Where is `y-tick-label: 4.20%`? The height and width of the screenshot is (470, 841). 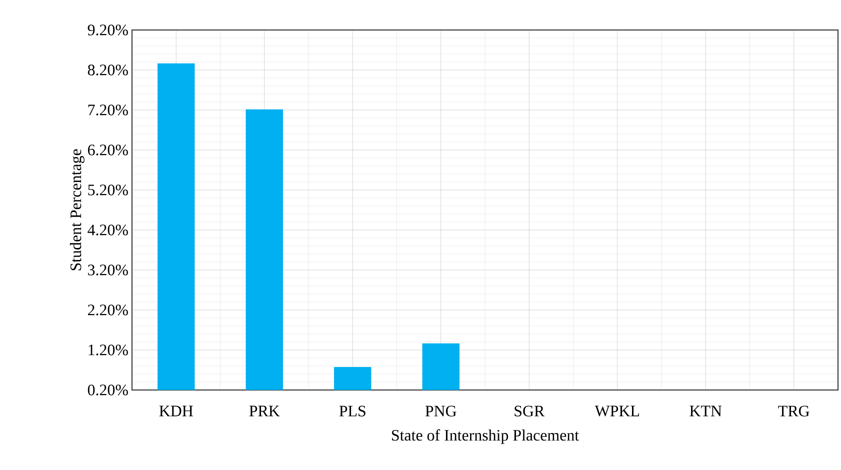 y-tick-label: 4.20% is located at coordinates (108, 230).